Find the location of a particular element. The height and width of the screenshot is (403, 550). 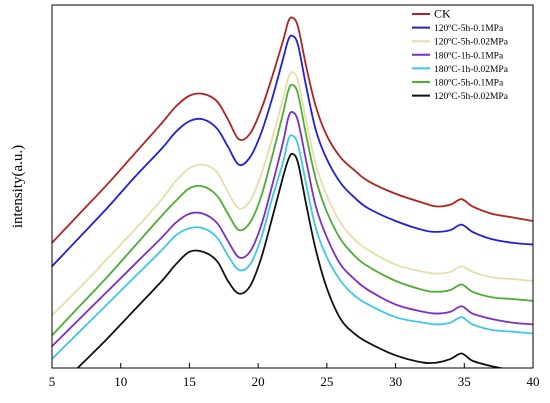

x-tick-label: 10 is located at coordinates (120, 381).